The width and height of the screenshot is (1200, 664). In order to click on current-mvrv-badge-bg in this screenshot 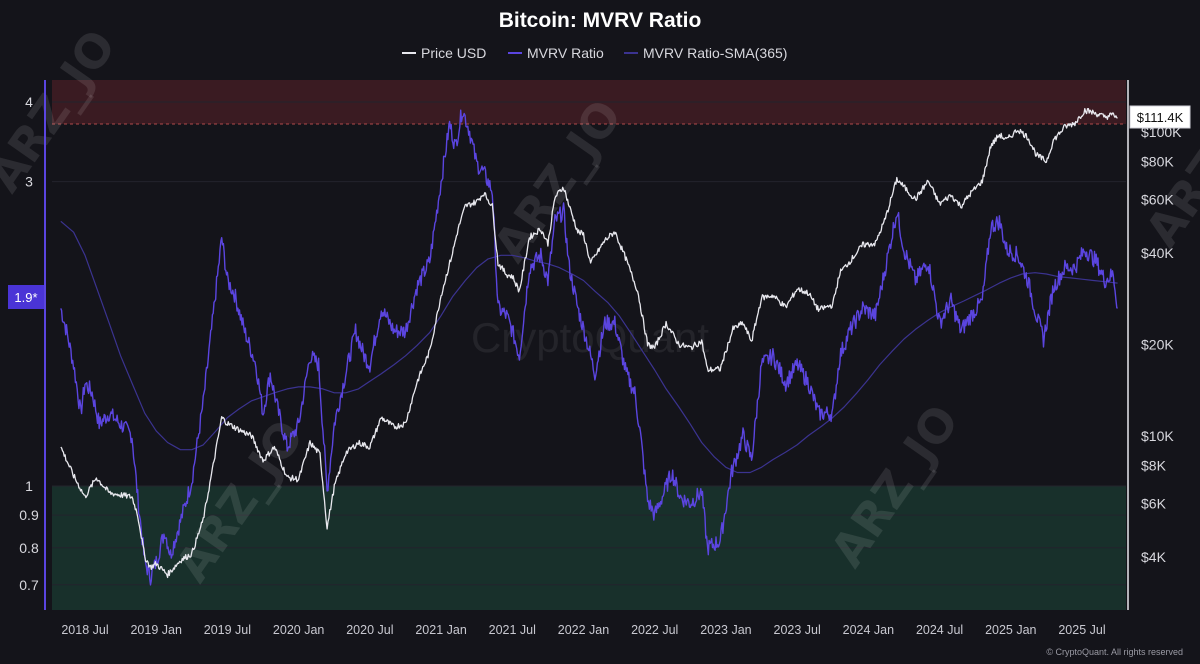, I will do `click(26, 297)`.